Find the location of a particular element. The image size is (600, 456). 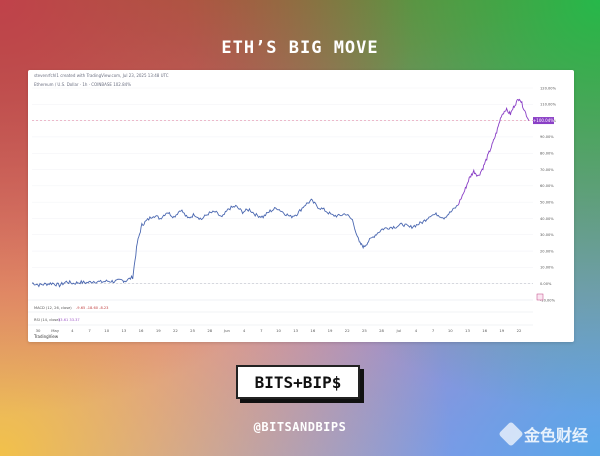

brand-logo: BITS+BIP$ is located at coordinates (300, 382).